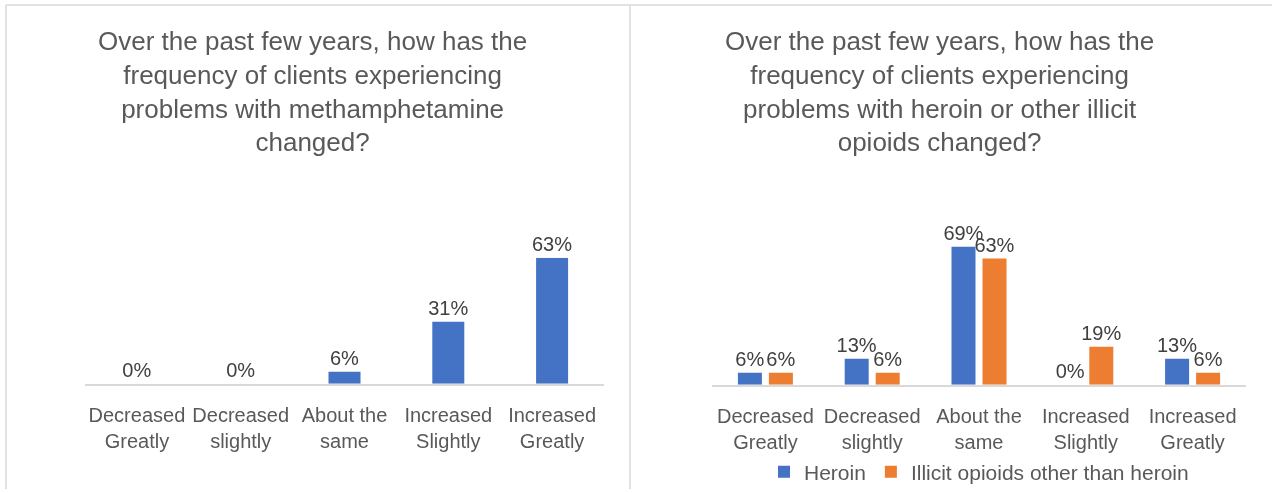 The image size is (1272, 493). What do you see at coordinates (448, 307) in the screenshot?
I see `data-label: 31%` at bounding box center [448, 307].